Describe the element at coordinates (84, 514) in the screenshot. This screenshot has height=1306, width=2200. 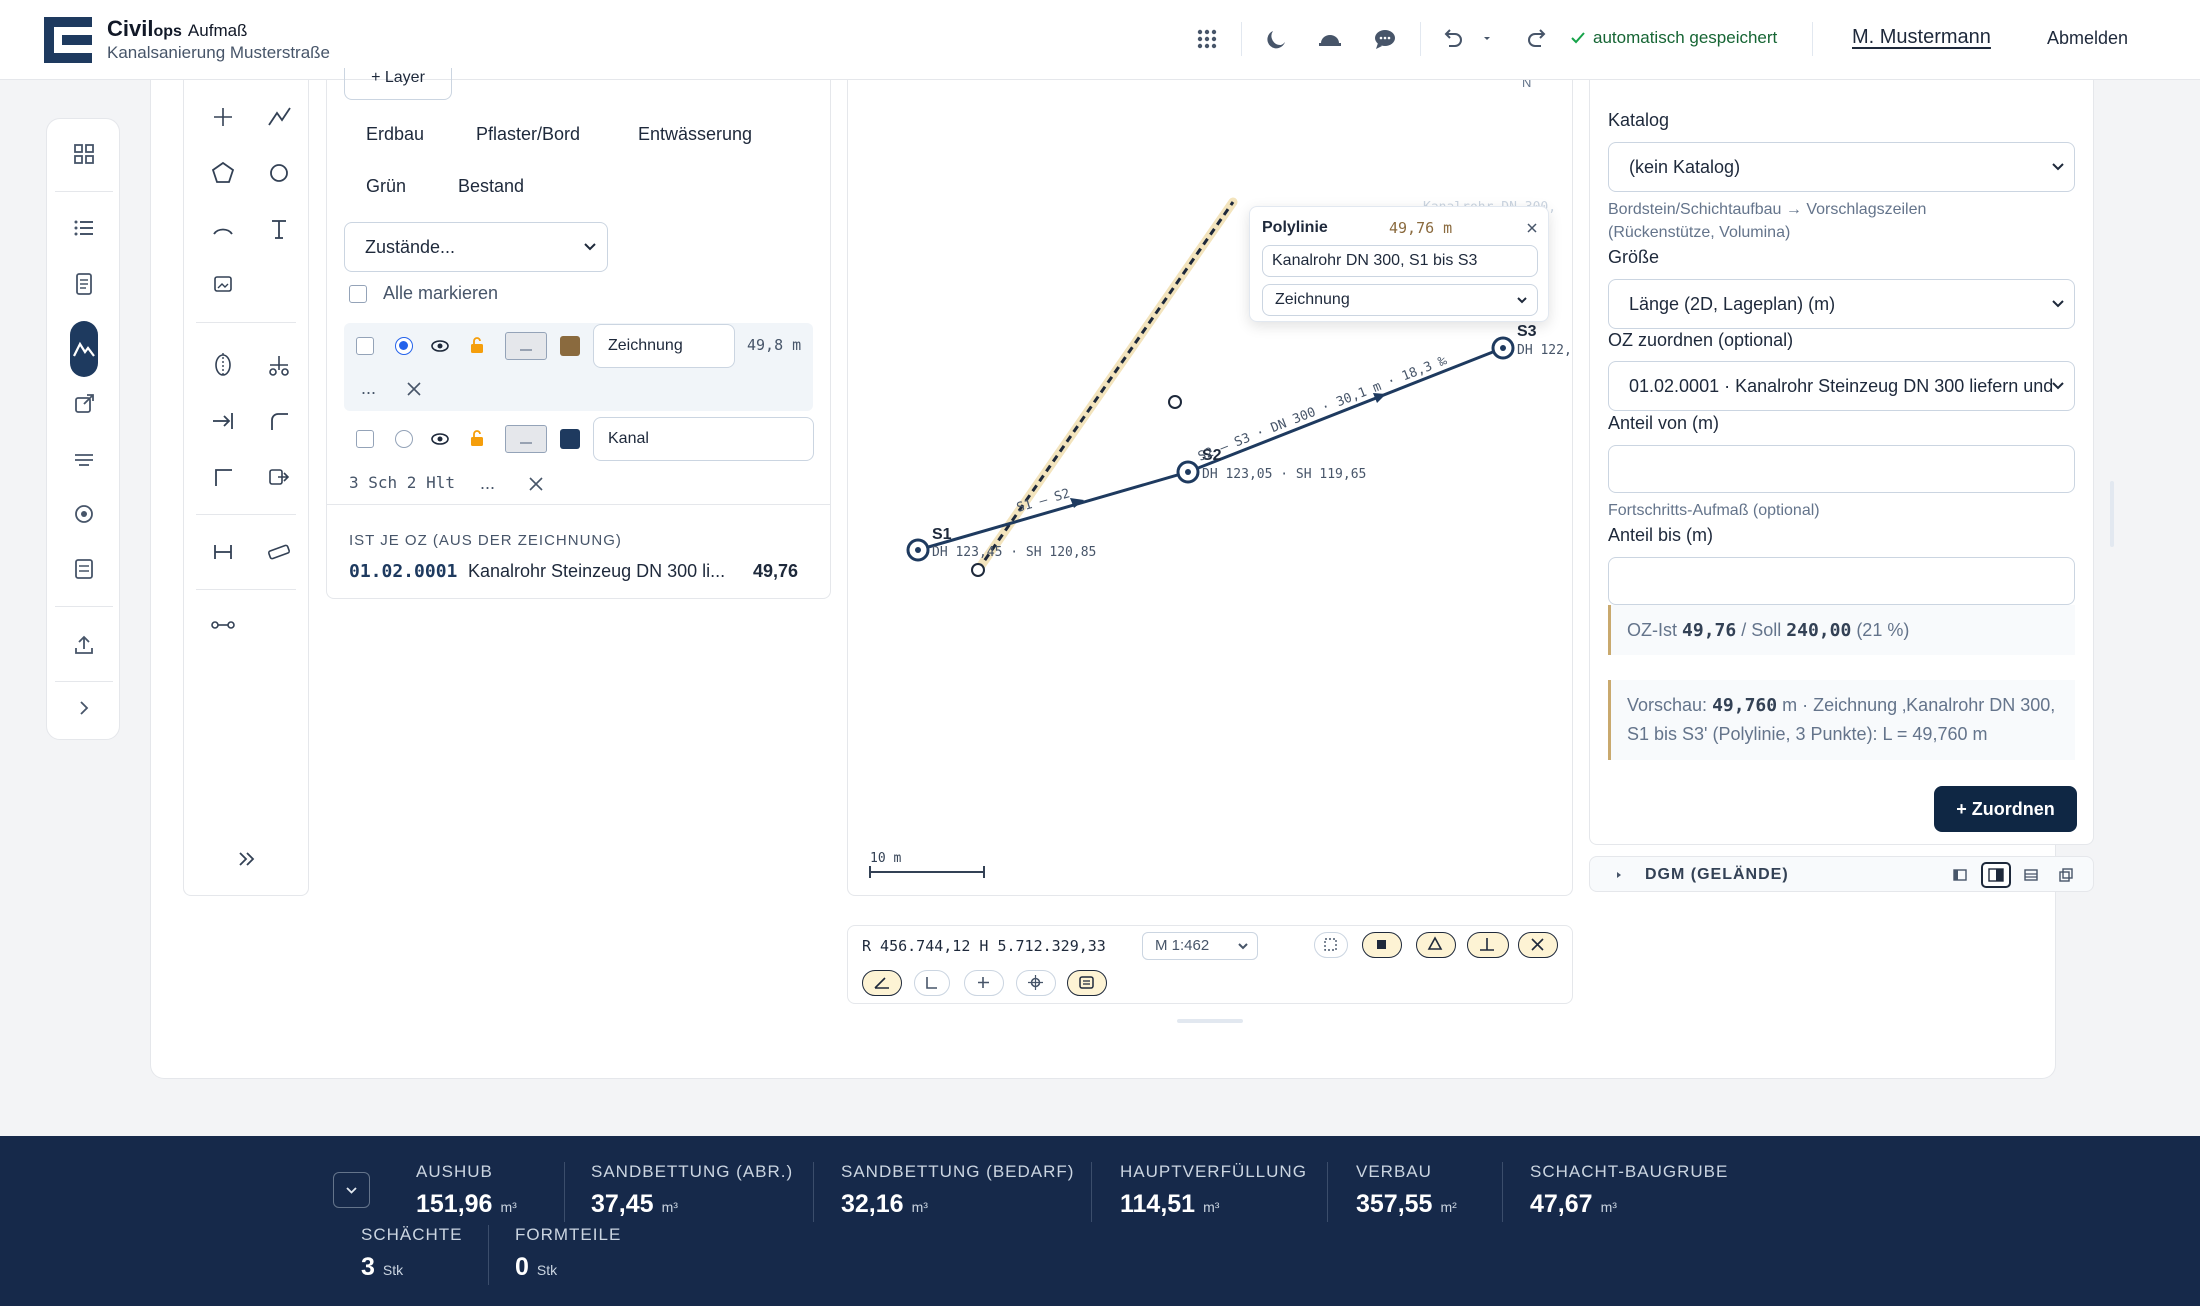
I see `target-icon` at that location.